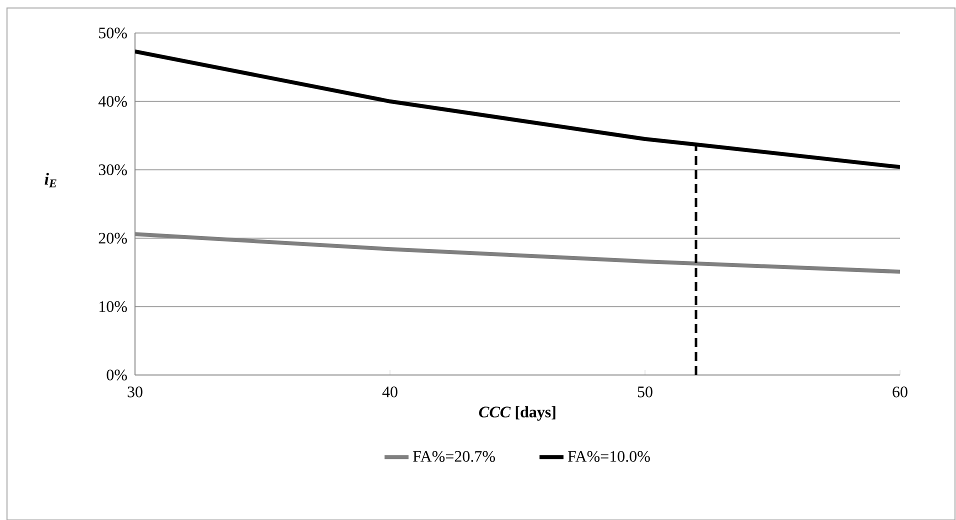 This screenshot has width=956, height=520. I want to click on x-tick-label: 50, so click(645, 392).